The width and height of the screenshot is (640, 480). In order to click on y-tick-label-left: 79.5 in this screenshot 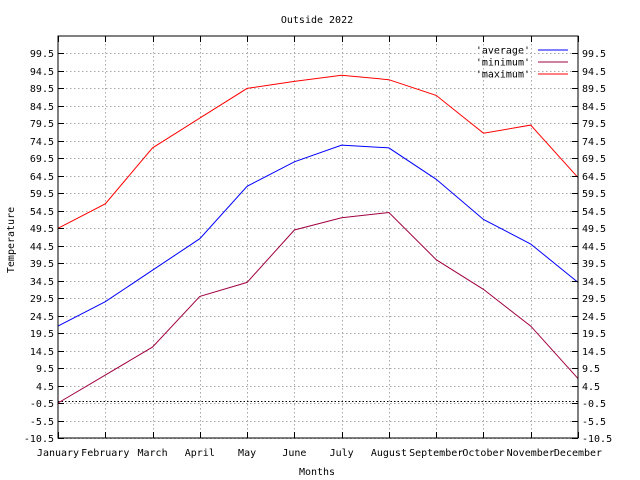, I will do `click(42, 124)`.